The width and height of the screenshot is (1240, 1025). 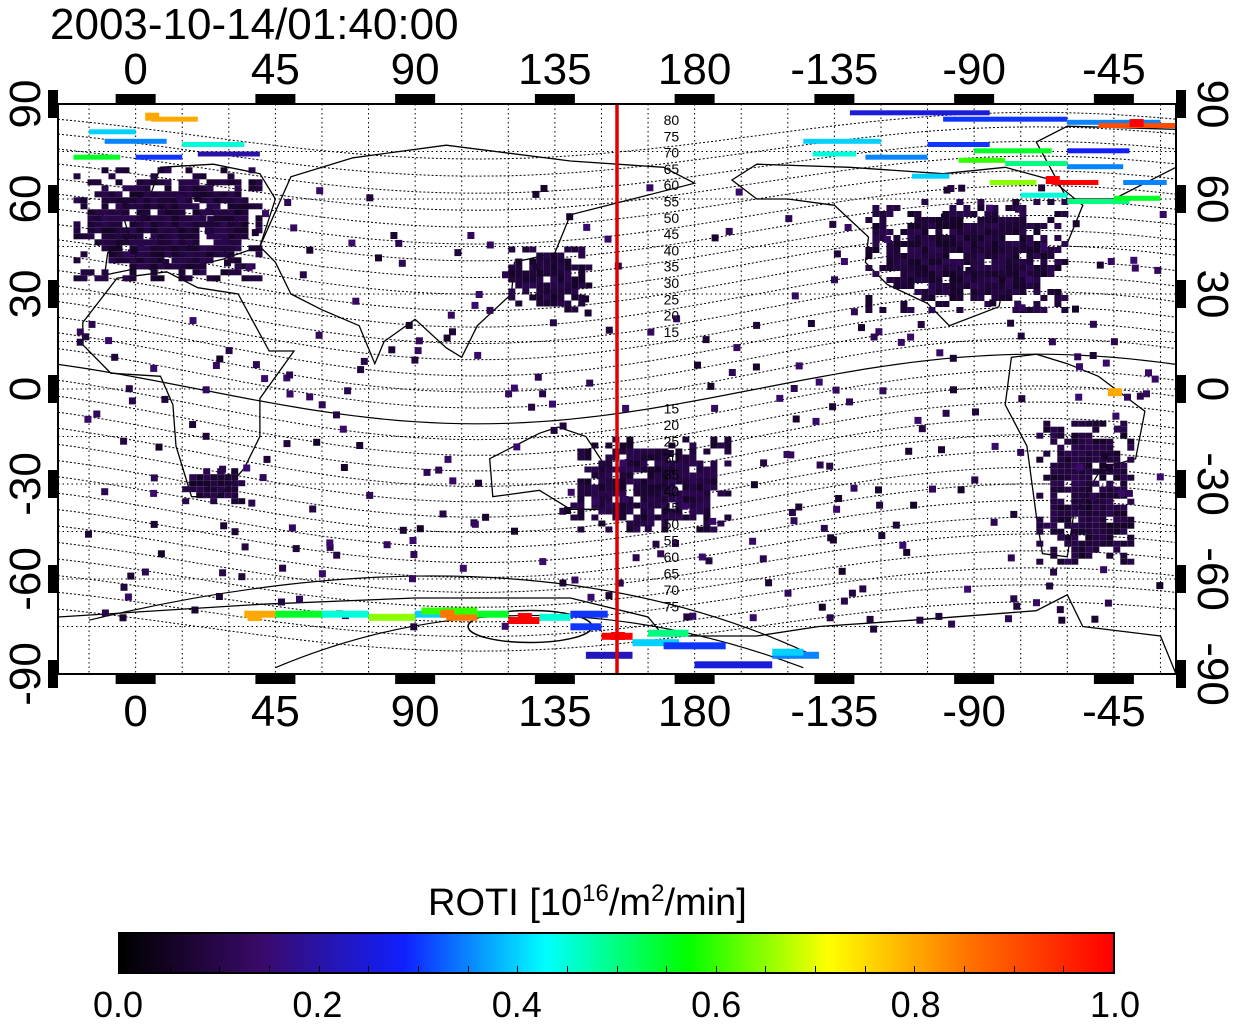 I want to click on right-tick-mark, so click(x=1181, y=674).